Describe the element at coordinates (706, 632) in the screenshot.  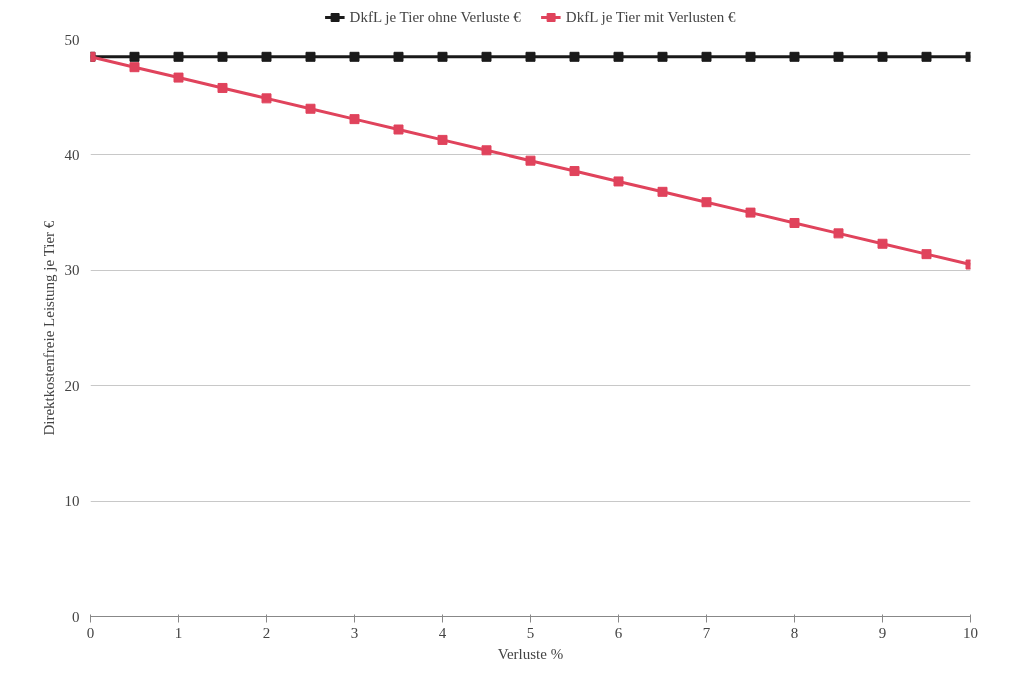
I see `x-tick-label: 7` at that location.